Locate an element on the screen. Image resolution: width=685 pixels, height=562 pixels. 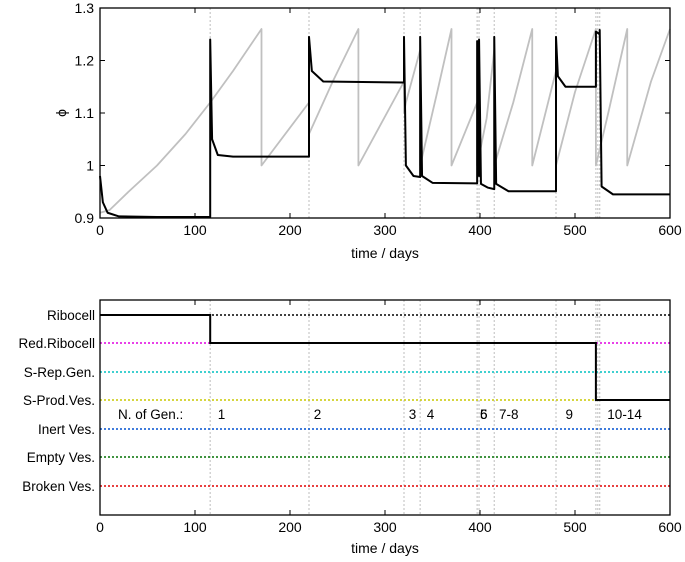
bottom-x-tick-label-3: 300 is located at coordinates (385, 527).